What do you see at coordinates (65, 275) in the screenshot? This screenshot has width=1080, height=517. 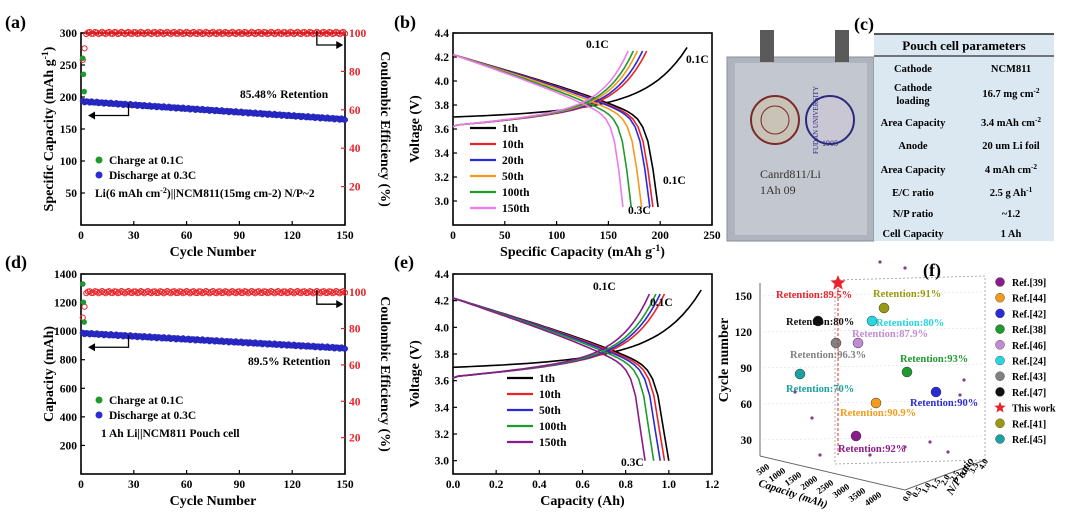 I see `y-tick-label: 1400` at bounding box center [65, 275].